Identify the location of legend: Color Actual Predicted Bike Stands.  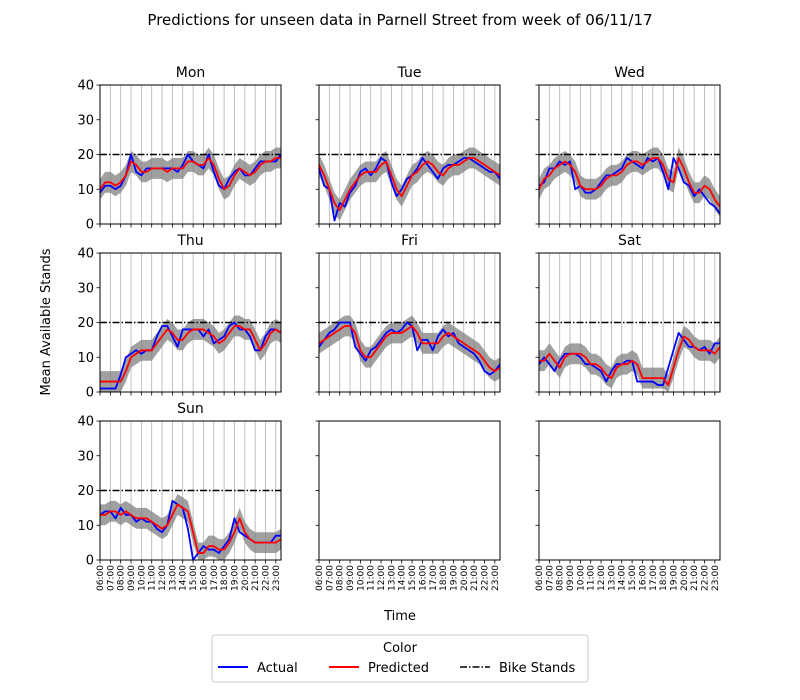
(400, 658).